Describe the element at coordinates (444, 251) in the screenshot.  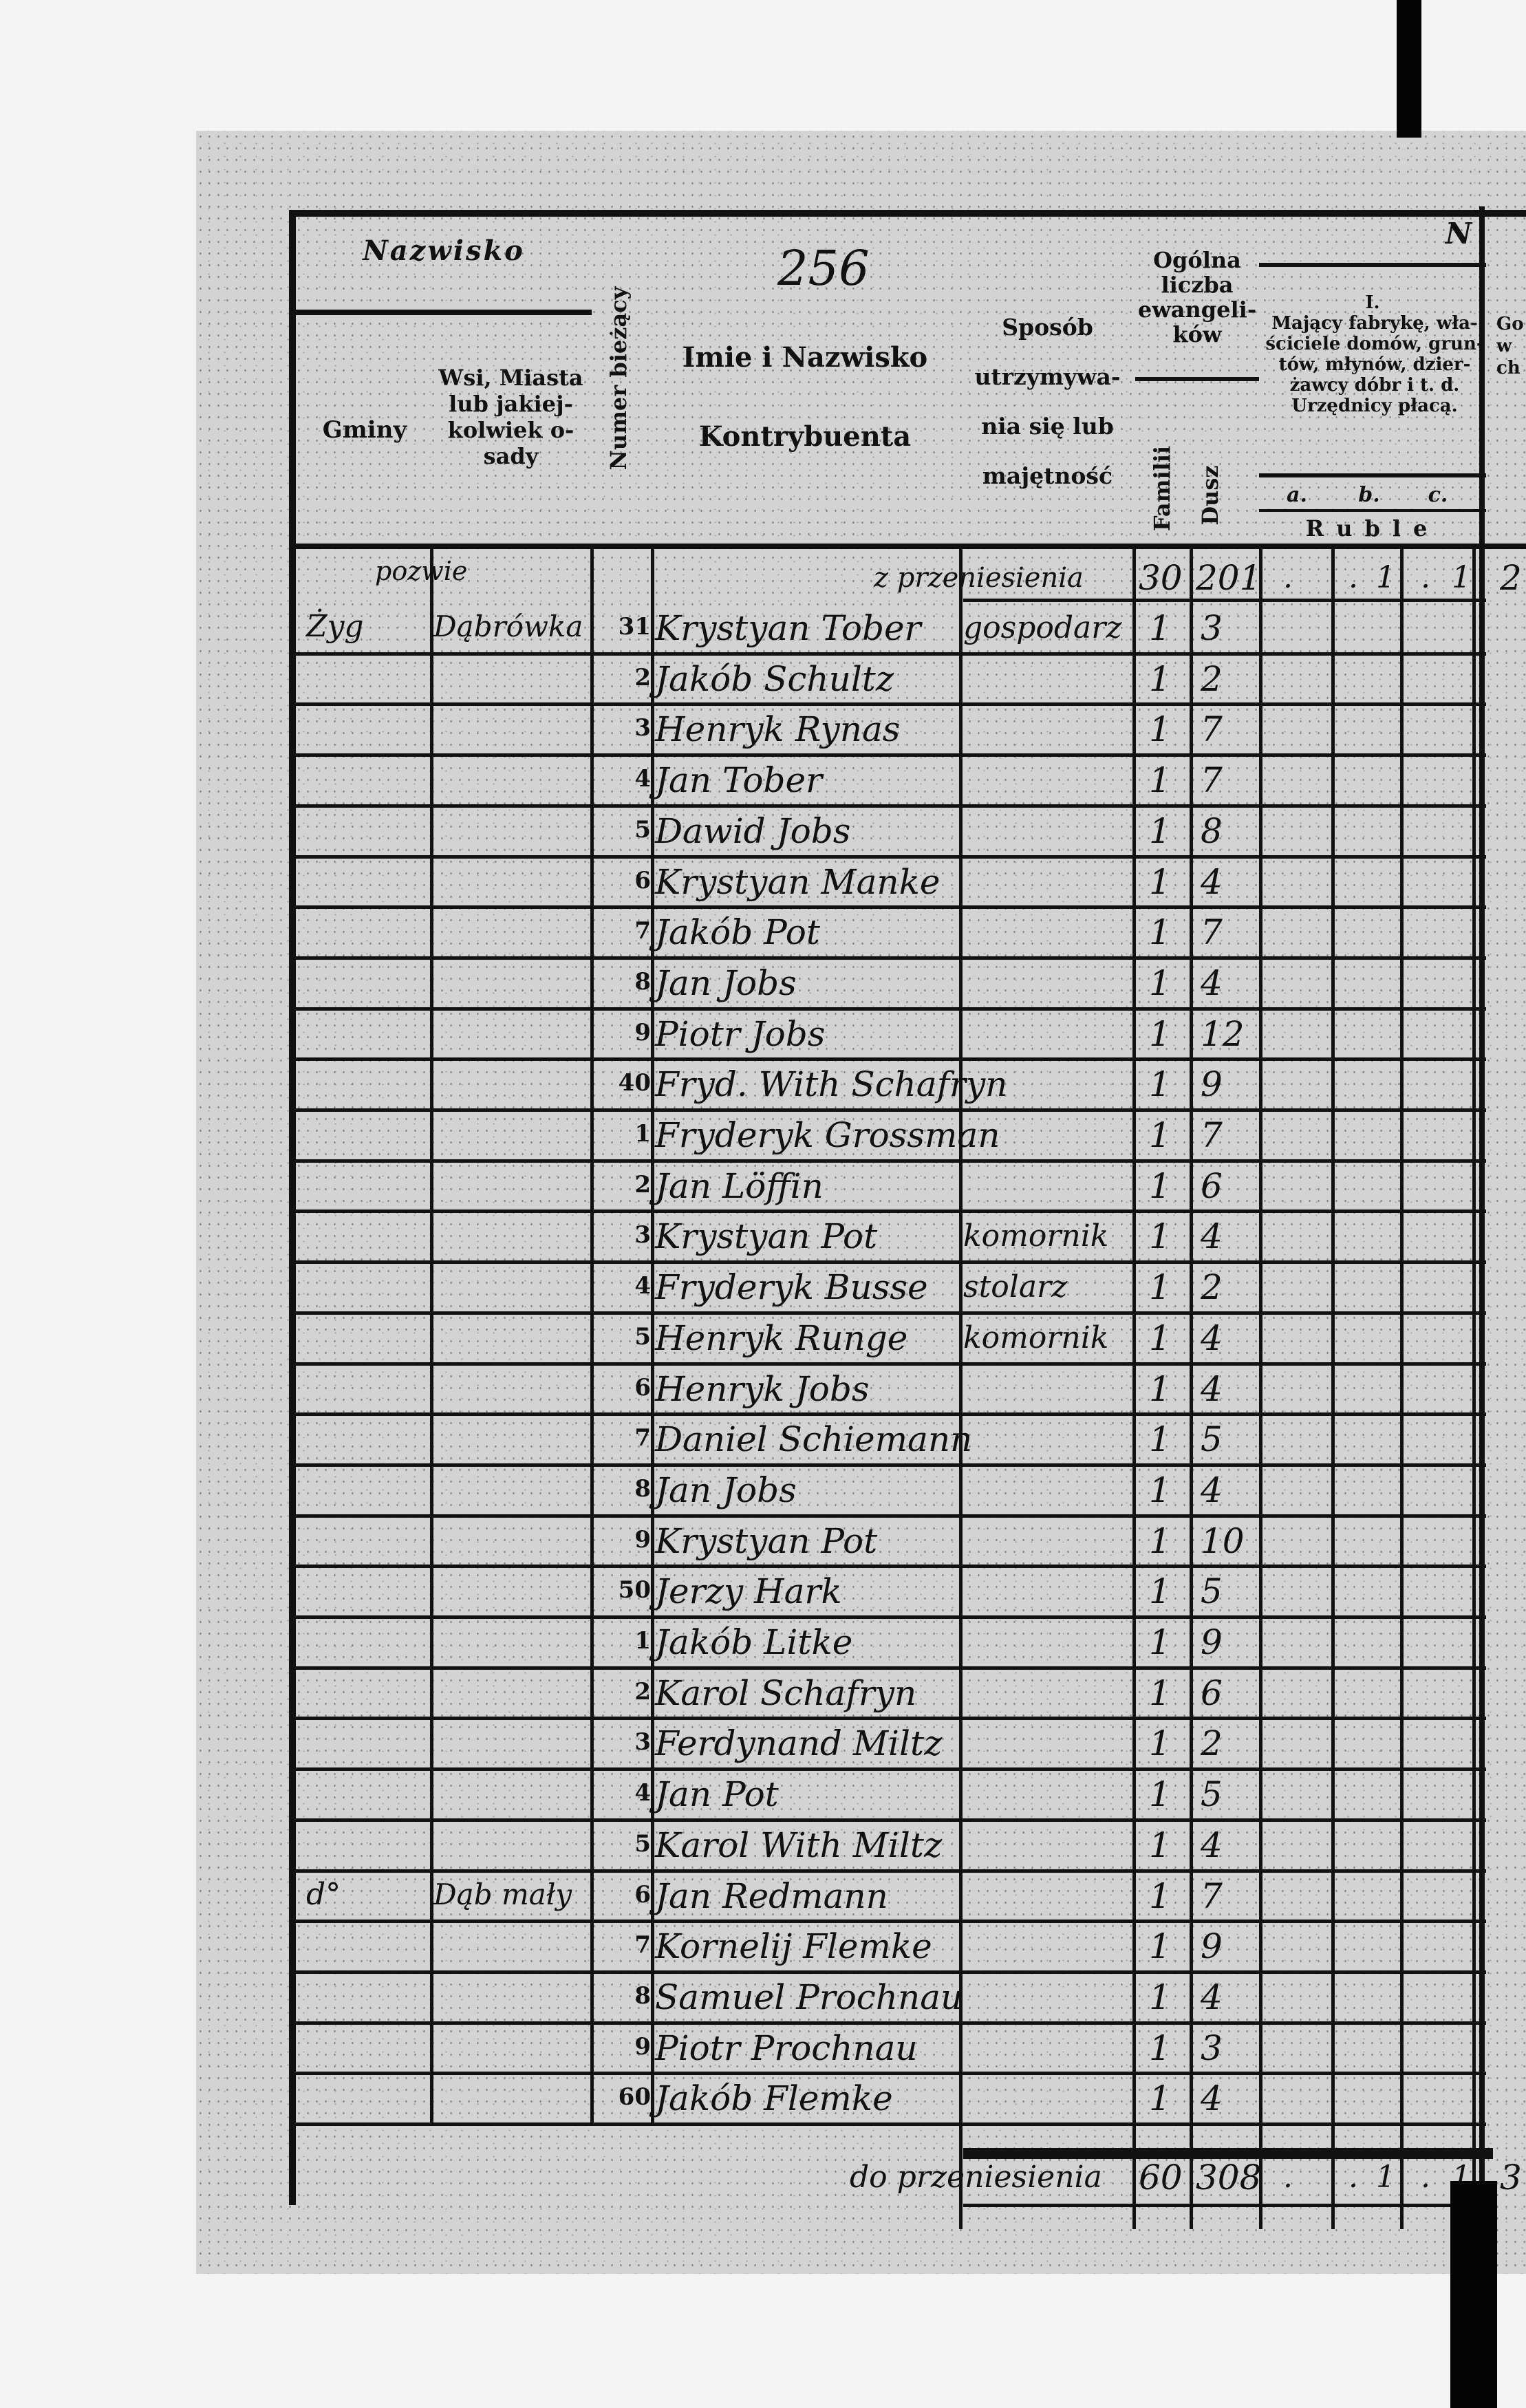
I see `nazwisko-heading: Nazwisko` at that location.